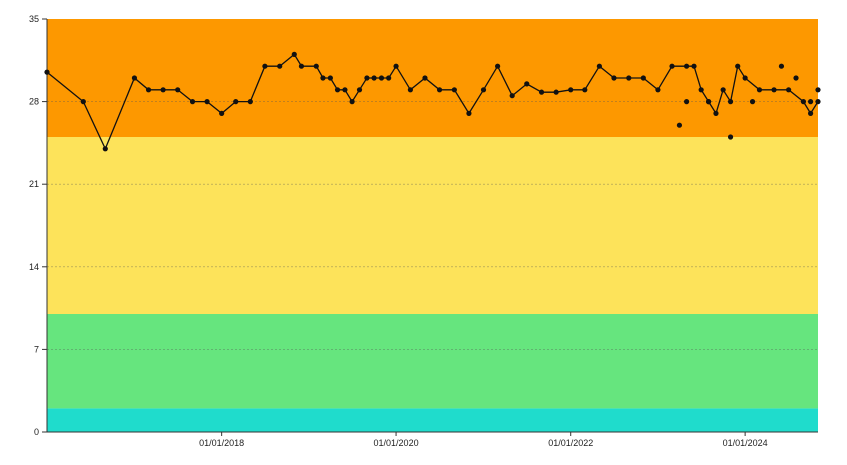  Describe the element at coordinates (38, 225) in the screenshot. I see `y-axis-ticks: 0 7 14 21 28 35` at that location.